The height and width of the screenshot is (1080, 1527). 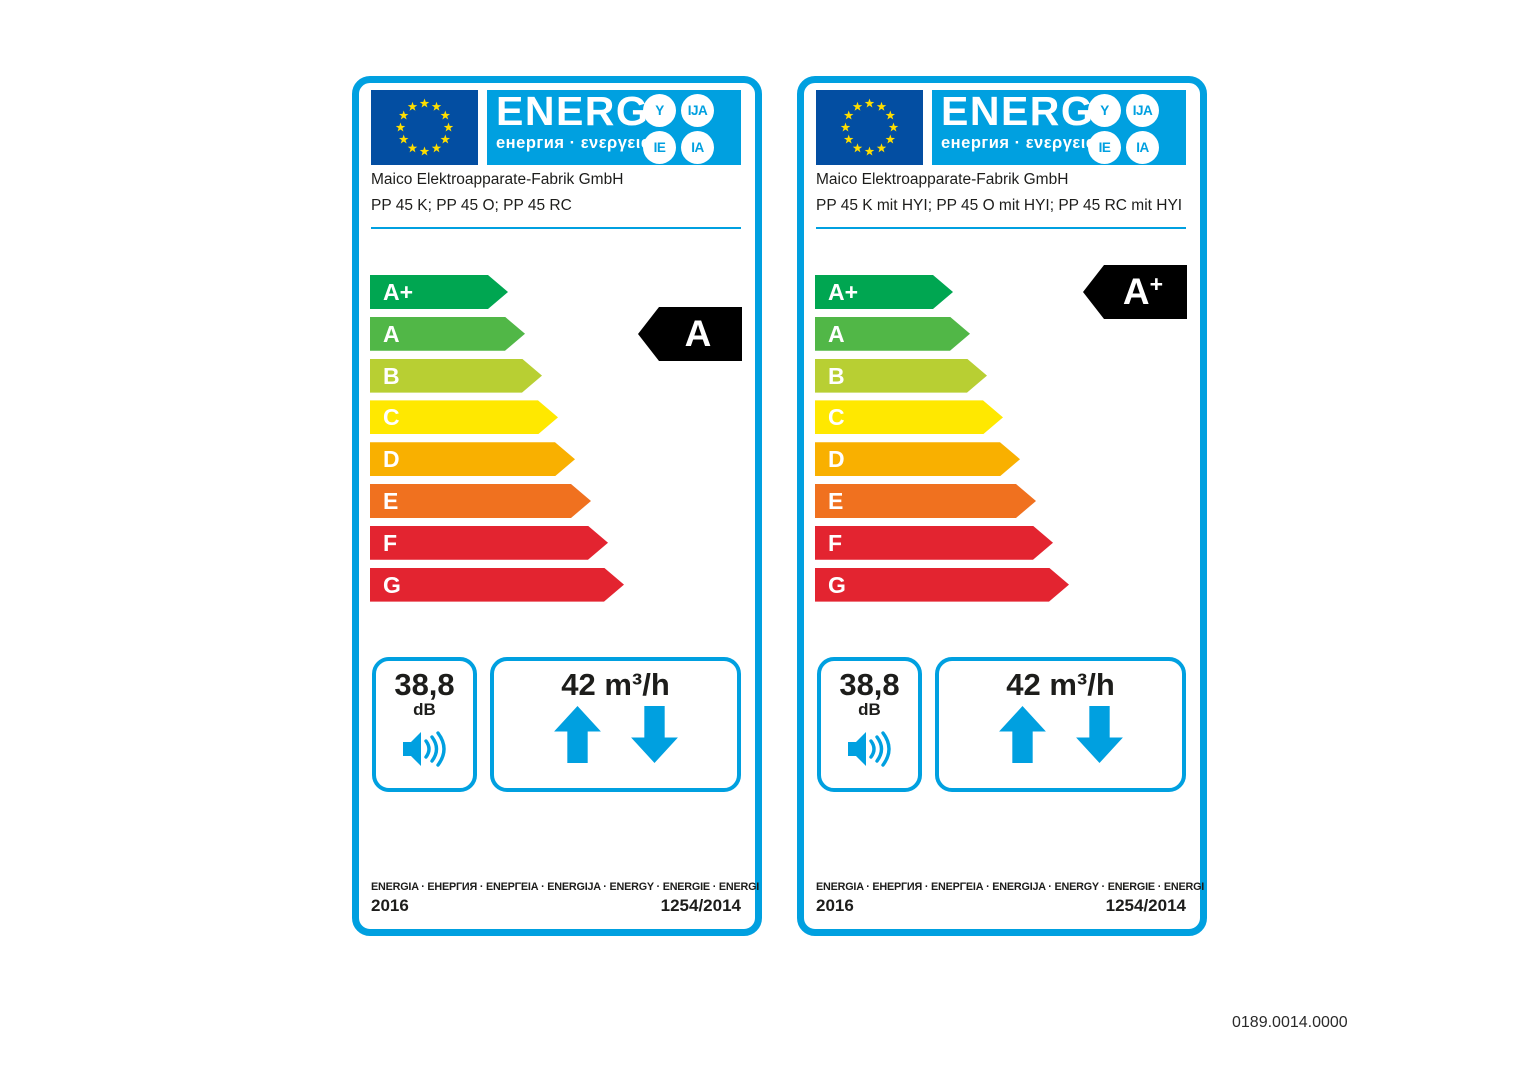 What do you see at coordinates (471, 205) in the screenshot?
I see `model-name: PP 45 K; PP 45 O; PP 45 RC` at bounding box center [471, 205].